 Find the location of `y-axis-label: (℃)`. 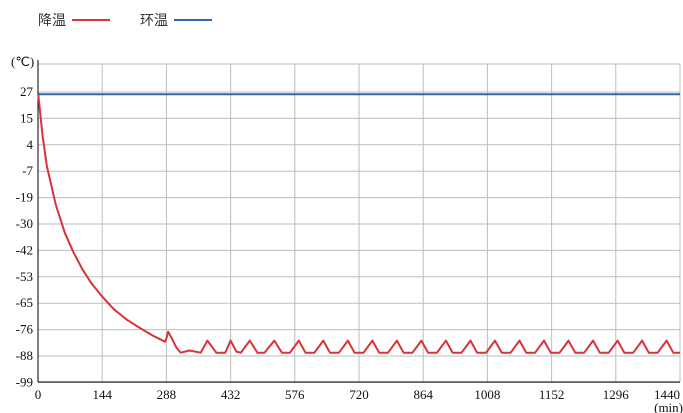

y-axis-label: (℃) is located at coordinates (22, 61).